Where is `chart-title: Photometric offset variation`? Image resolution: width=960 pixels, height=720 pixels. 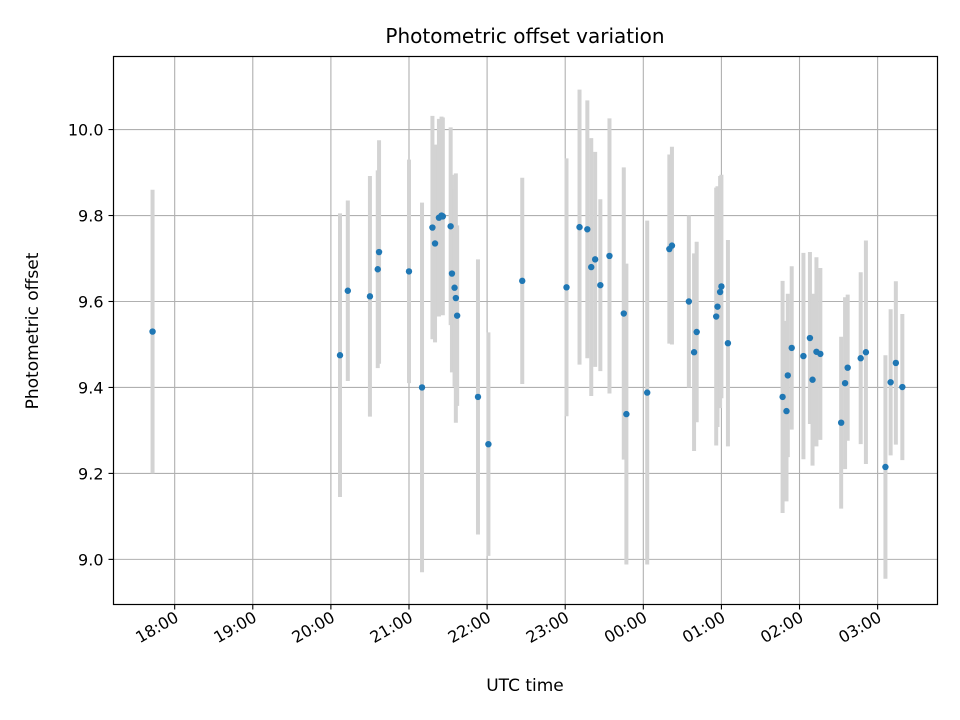
chart-title: Photometric offset variation is located at coordinates (524, 36).